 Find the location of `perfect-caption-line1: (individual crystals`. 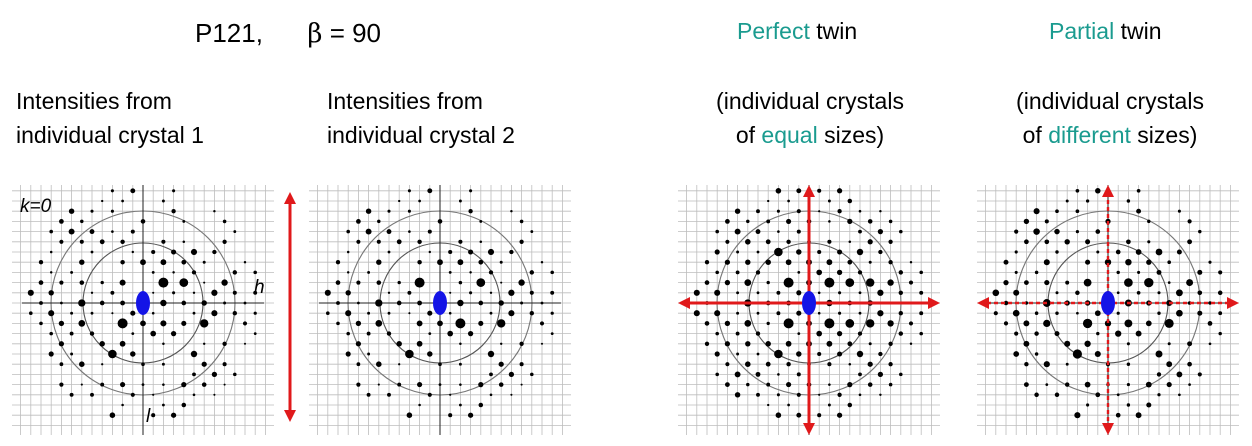

perfect-caption-line1: (individual crystals is located at coordinates (810, 101).